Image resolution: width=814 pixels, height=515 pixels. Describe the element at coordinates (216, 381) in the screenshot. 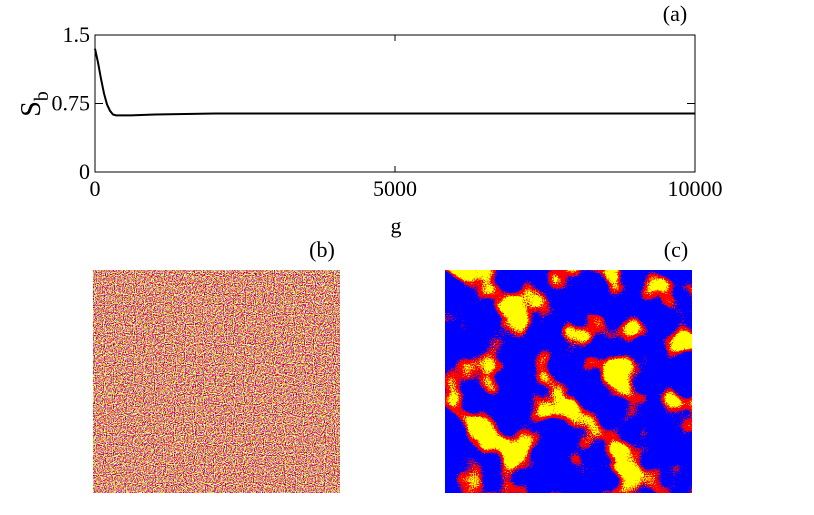

I see `snapshot-random` at that location.